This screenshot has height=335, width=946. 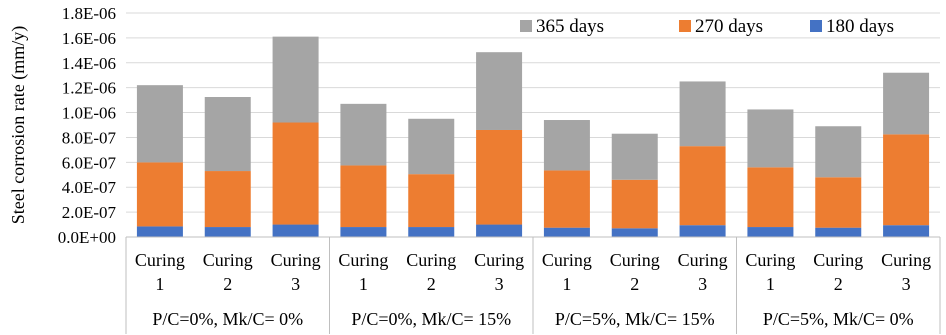 What do you see at coordinates (89, 13) in the screenshot?
I see `y-tick-label: 1.8E-06` at bounding box center [89, 13].